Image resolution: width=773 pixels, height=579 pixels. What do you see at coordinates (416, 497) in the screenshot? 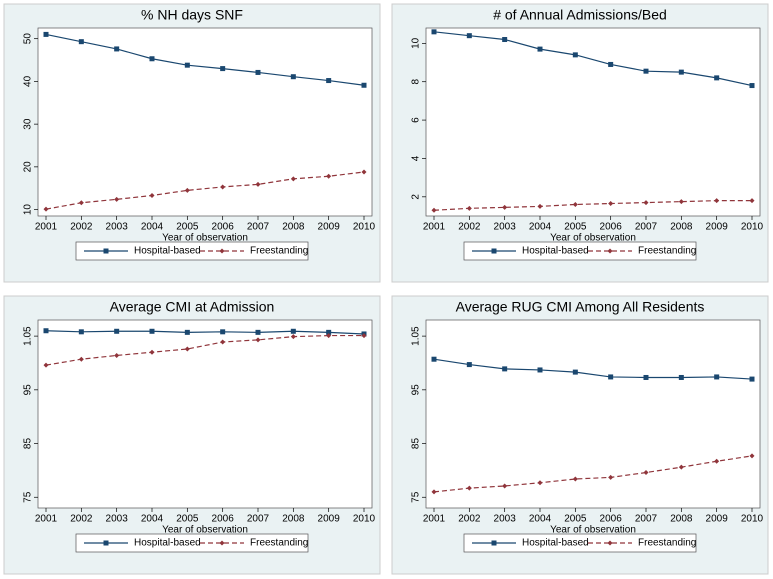
I see `y-tick-label: 75` at bounding box center [416, 497].